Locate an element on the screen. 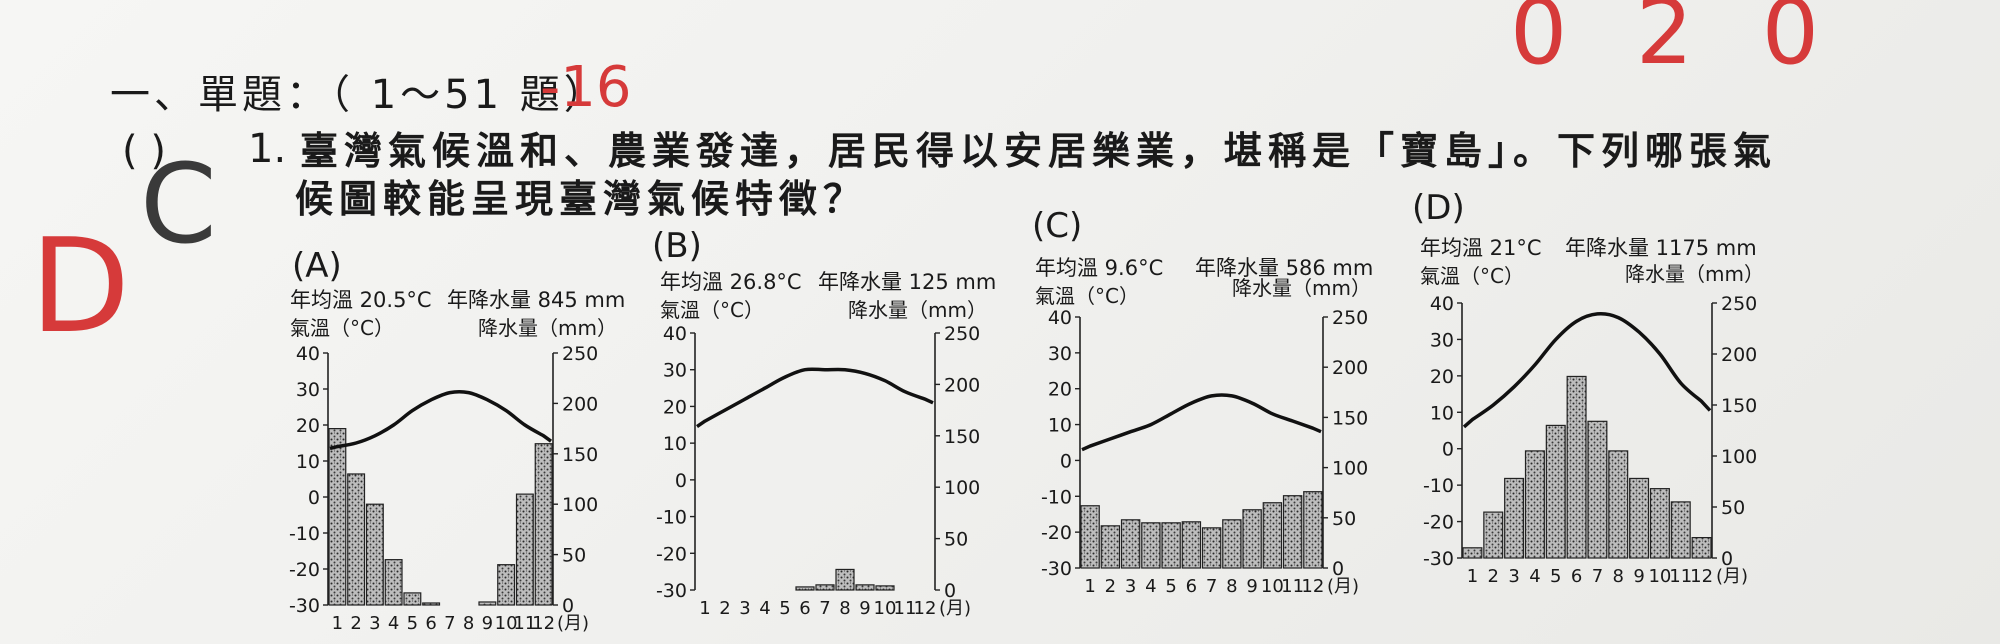  question-text-line1: 臺灣氣候溫和、農業發達，居民得以安居樂業，堪稱是「寶島」。下列哪張氣 is located at coordinates (1039, 151).